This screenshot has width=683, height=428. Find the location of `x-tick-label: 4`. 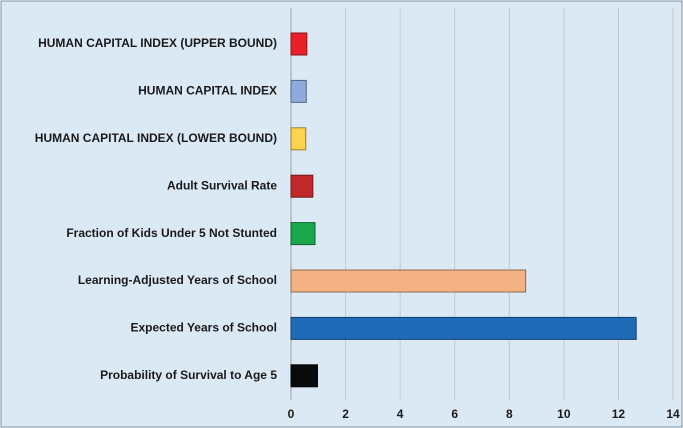

x-tick-label: 4 is located at coordinates (400, 414).